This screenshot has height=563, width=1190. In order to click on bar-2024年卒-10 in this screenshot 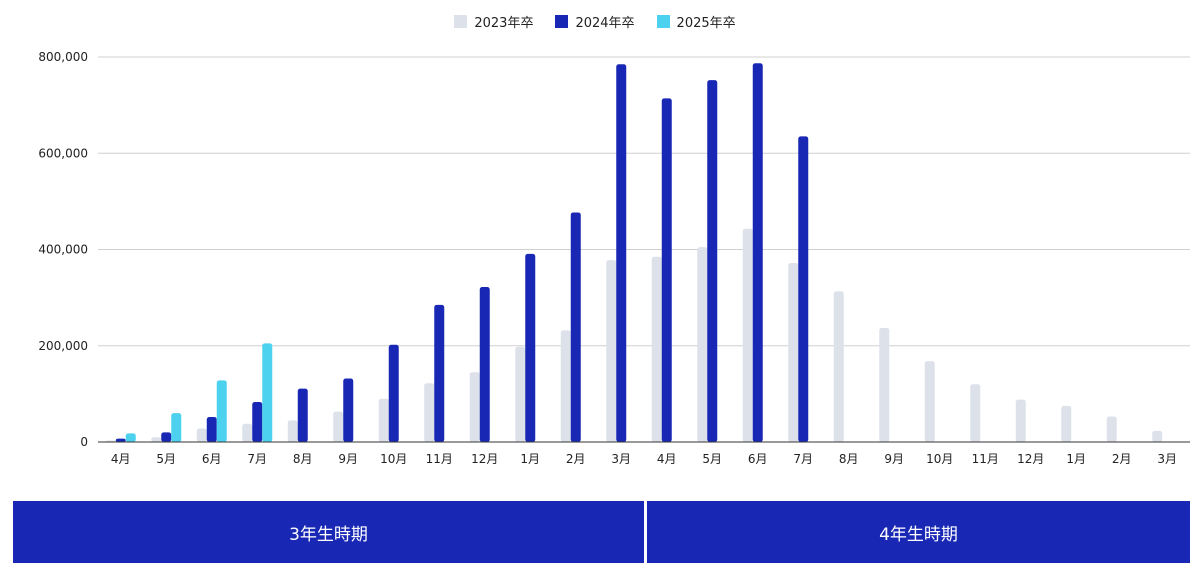, I will do `click(530, 347)`.